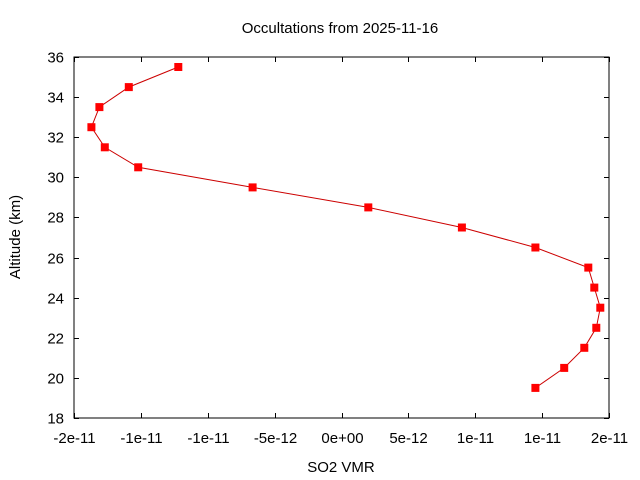  What do you see at coordinates (74, 438) in the screenshot?
I see `x-tick-label: -2e-11` at bounding box center [74, 438].